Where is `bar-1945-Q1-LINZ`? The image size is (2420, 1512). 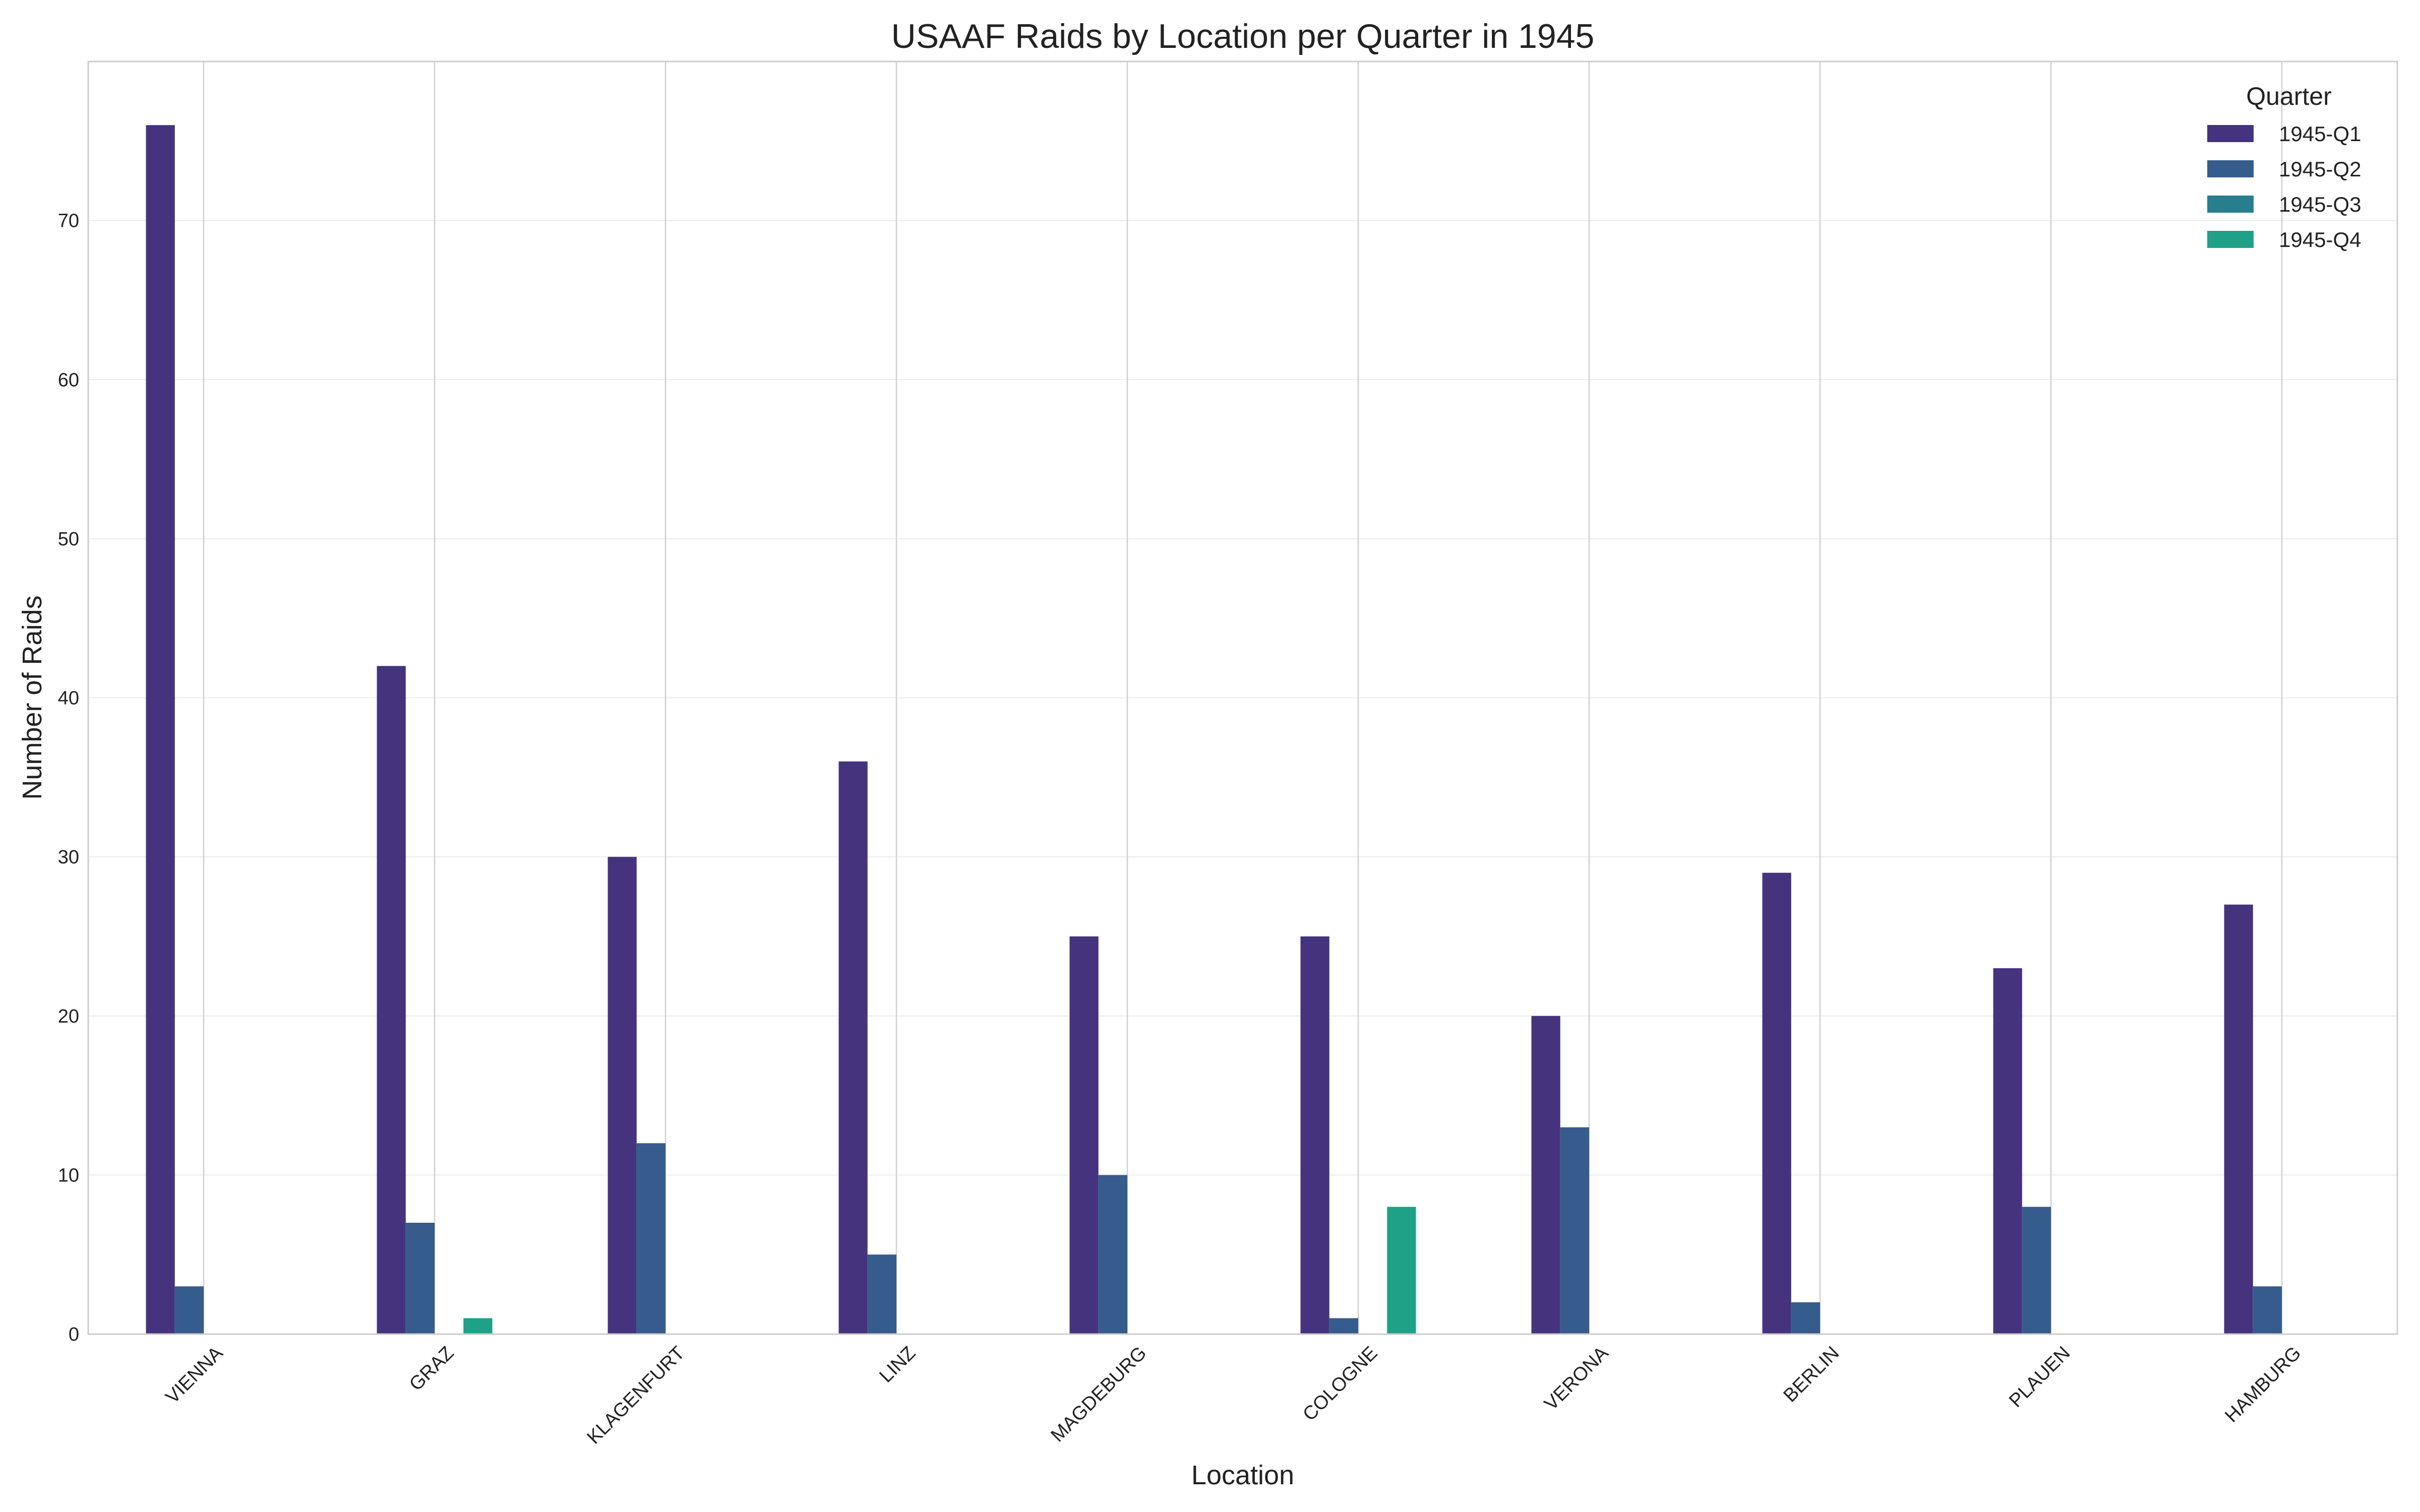
bar-1945-Q1-LINZ is located at coordinates (853, 1047).